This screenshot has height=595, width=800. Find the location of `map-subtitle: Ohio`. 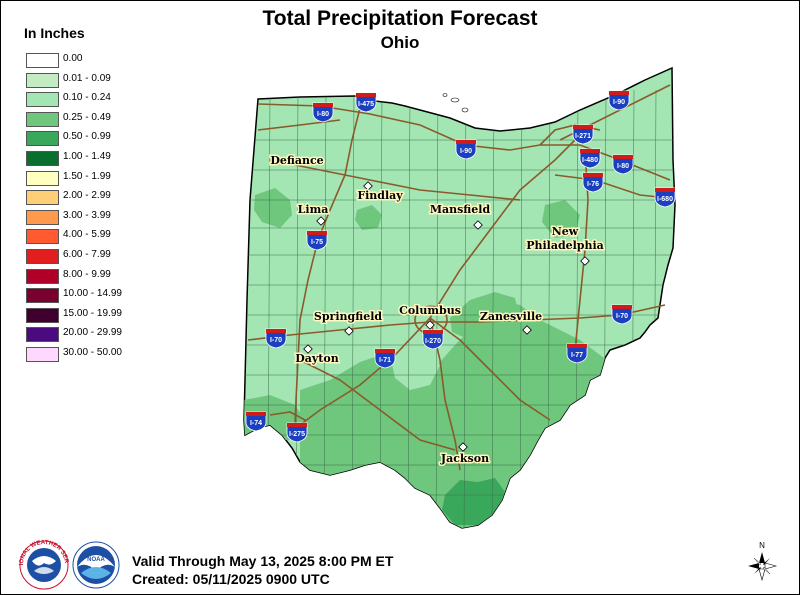

map-subtitle: Ohio is located at coordinates (400, 42).